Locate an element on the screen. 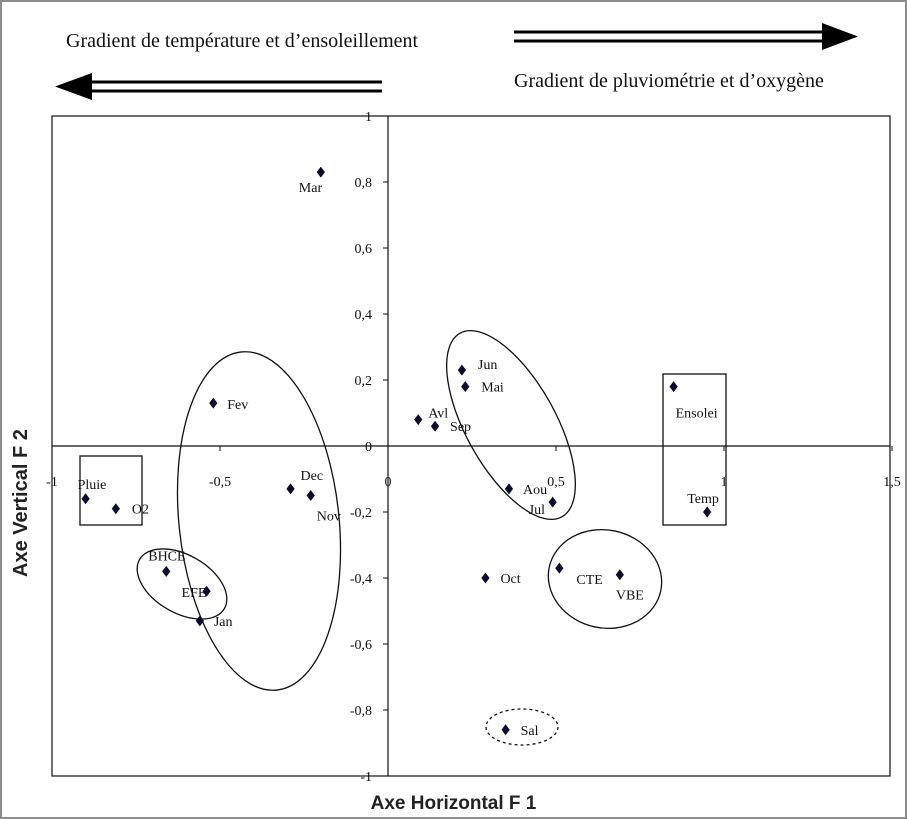 The image size is (907, 819). x-tick-label: 0 is located at coordinates (388, 482).